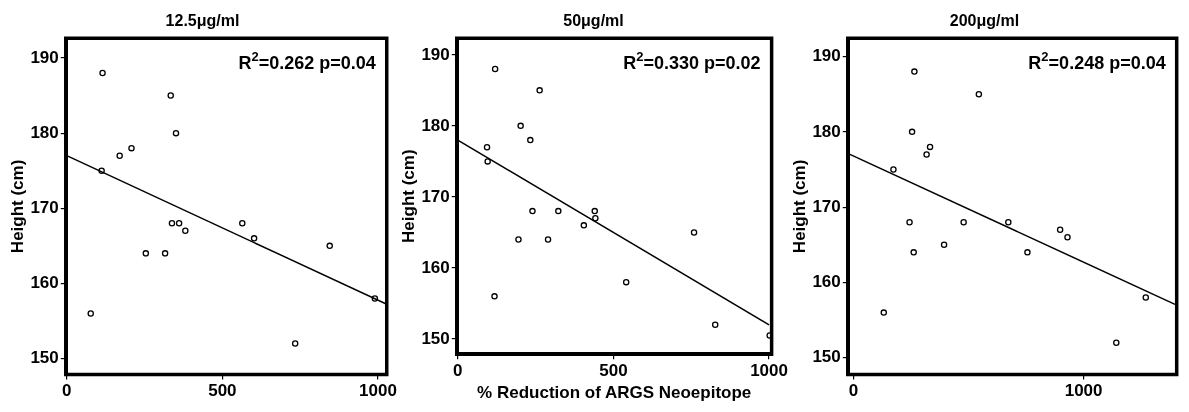 The image size is (1189, 412). Describe the element at coordinates (202, 21) in the screenshot. I see `chart-title: 12.5μg/ml` at that location.